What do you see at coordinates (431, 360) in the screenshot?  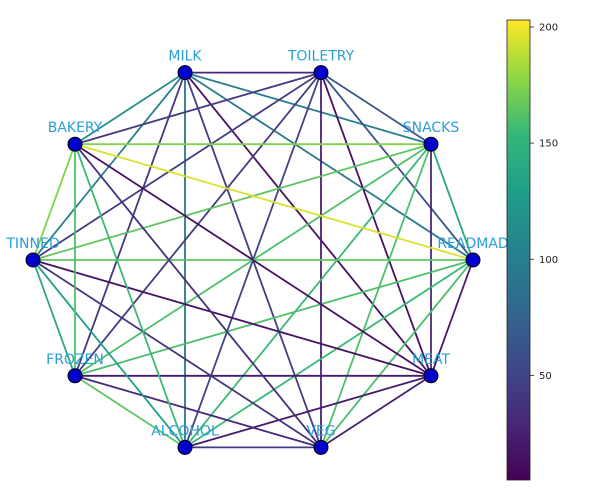 I see `node-label-meat: MEAT` at bounding box center [431, 360].